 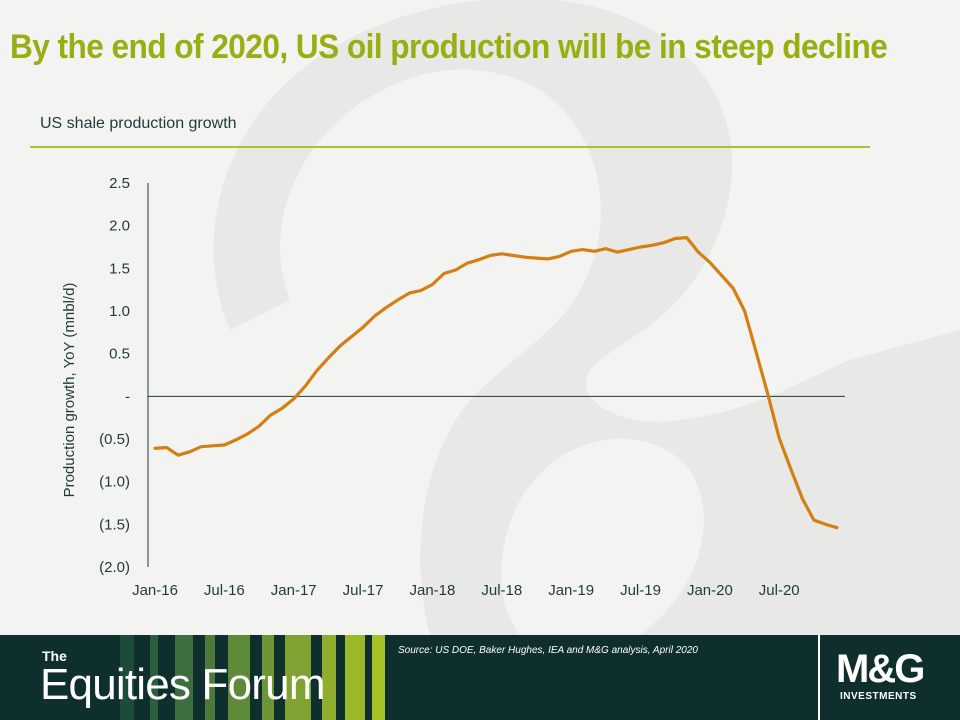 What do you see at coordinates (114, 482) in the screenshot?
I see `y-tick-label: (1.0)` at bounding box center [114, 482].